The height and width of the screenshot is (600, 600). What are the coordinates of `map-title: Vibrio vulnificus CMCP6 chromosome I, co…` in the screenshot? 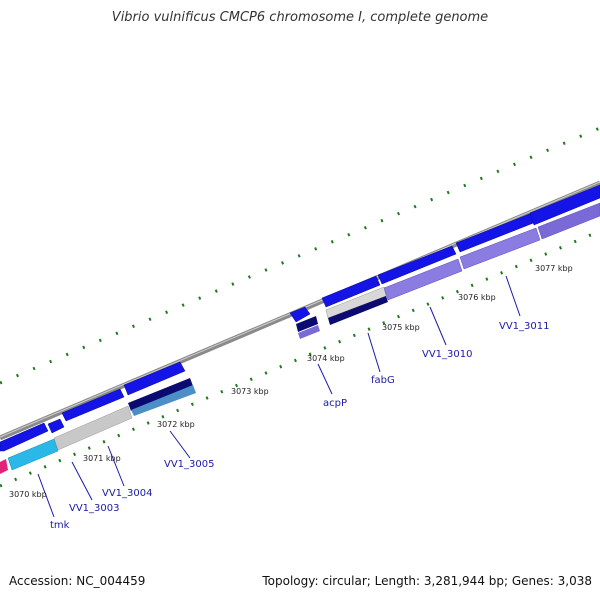 It's located at (300, 17).